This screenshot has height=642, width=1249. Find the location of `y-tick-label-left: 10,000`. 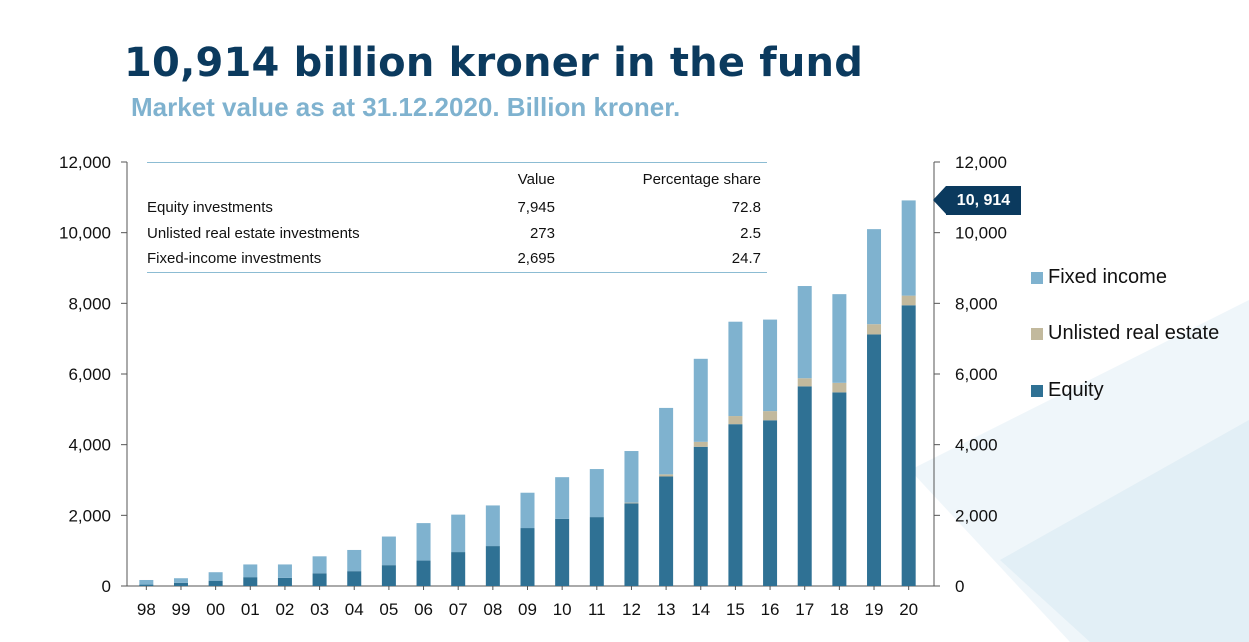

y-tick-label-left: 10,000 is located at coordinates (85, 233).